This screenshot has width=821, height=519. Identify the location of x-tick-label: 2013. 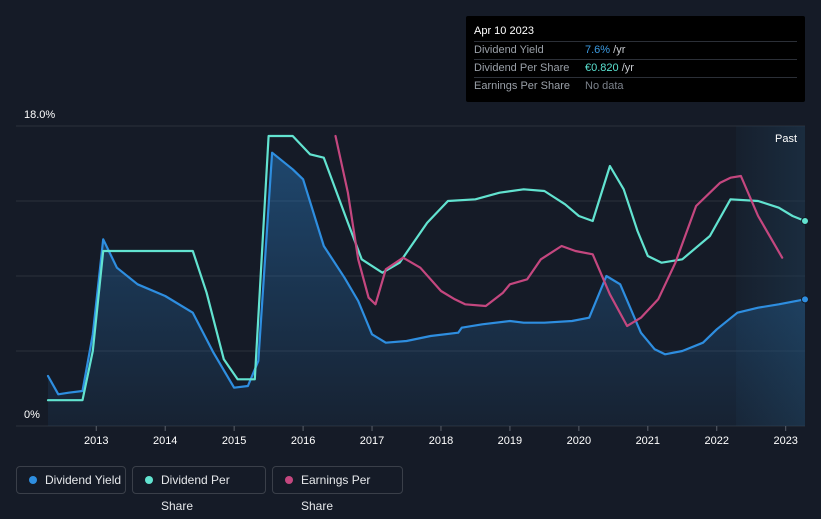
(96, 441).